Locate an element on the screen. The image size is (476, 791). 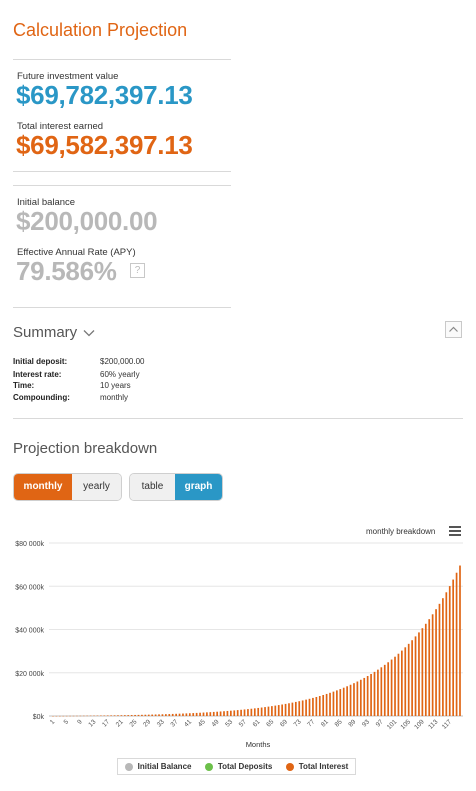
x-tick-label: 101 is located at coordinates (392, 724).